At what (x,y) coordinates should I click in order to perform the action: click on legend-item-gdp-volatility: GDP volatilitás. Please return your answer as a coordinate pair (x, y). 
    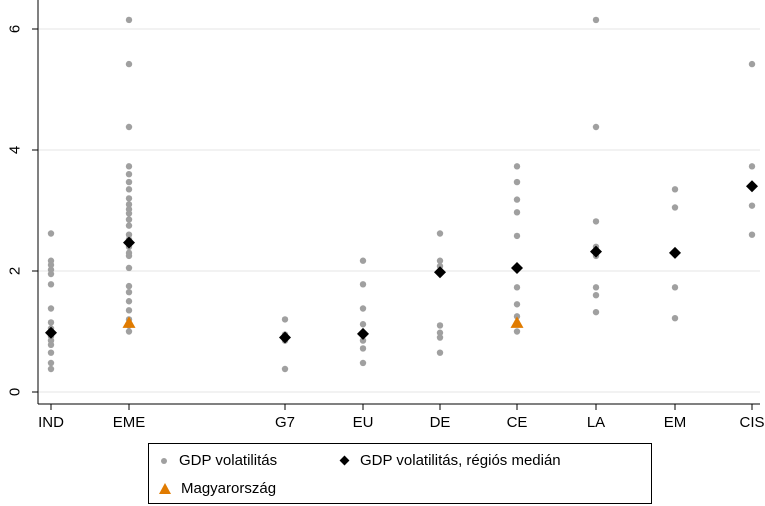
    Looking at the image, I should click on (219, 460).